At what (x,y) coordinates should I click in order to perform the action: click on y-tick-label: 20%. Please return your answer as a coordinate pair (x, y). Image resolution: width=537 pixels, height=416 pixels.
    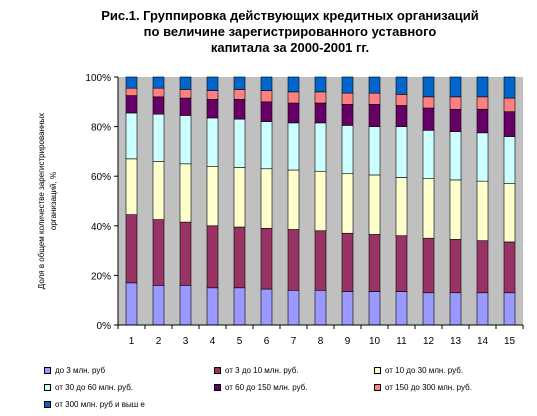
    Looking at the image, I should click on (101, 276).